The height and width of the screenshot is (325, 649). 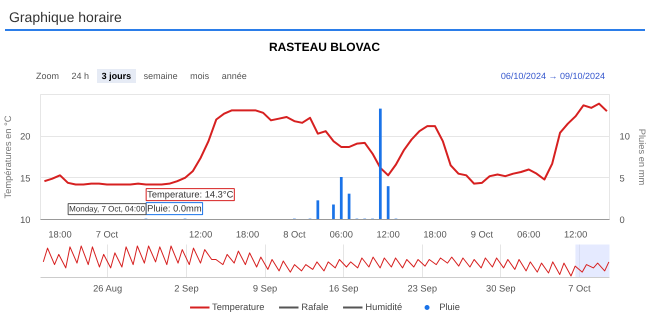 What do you see at coordinates (314, 307) in the screenshot?
I see `legend-label: Rafale` at bounding box center [314, 307].